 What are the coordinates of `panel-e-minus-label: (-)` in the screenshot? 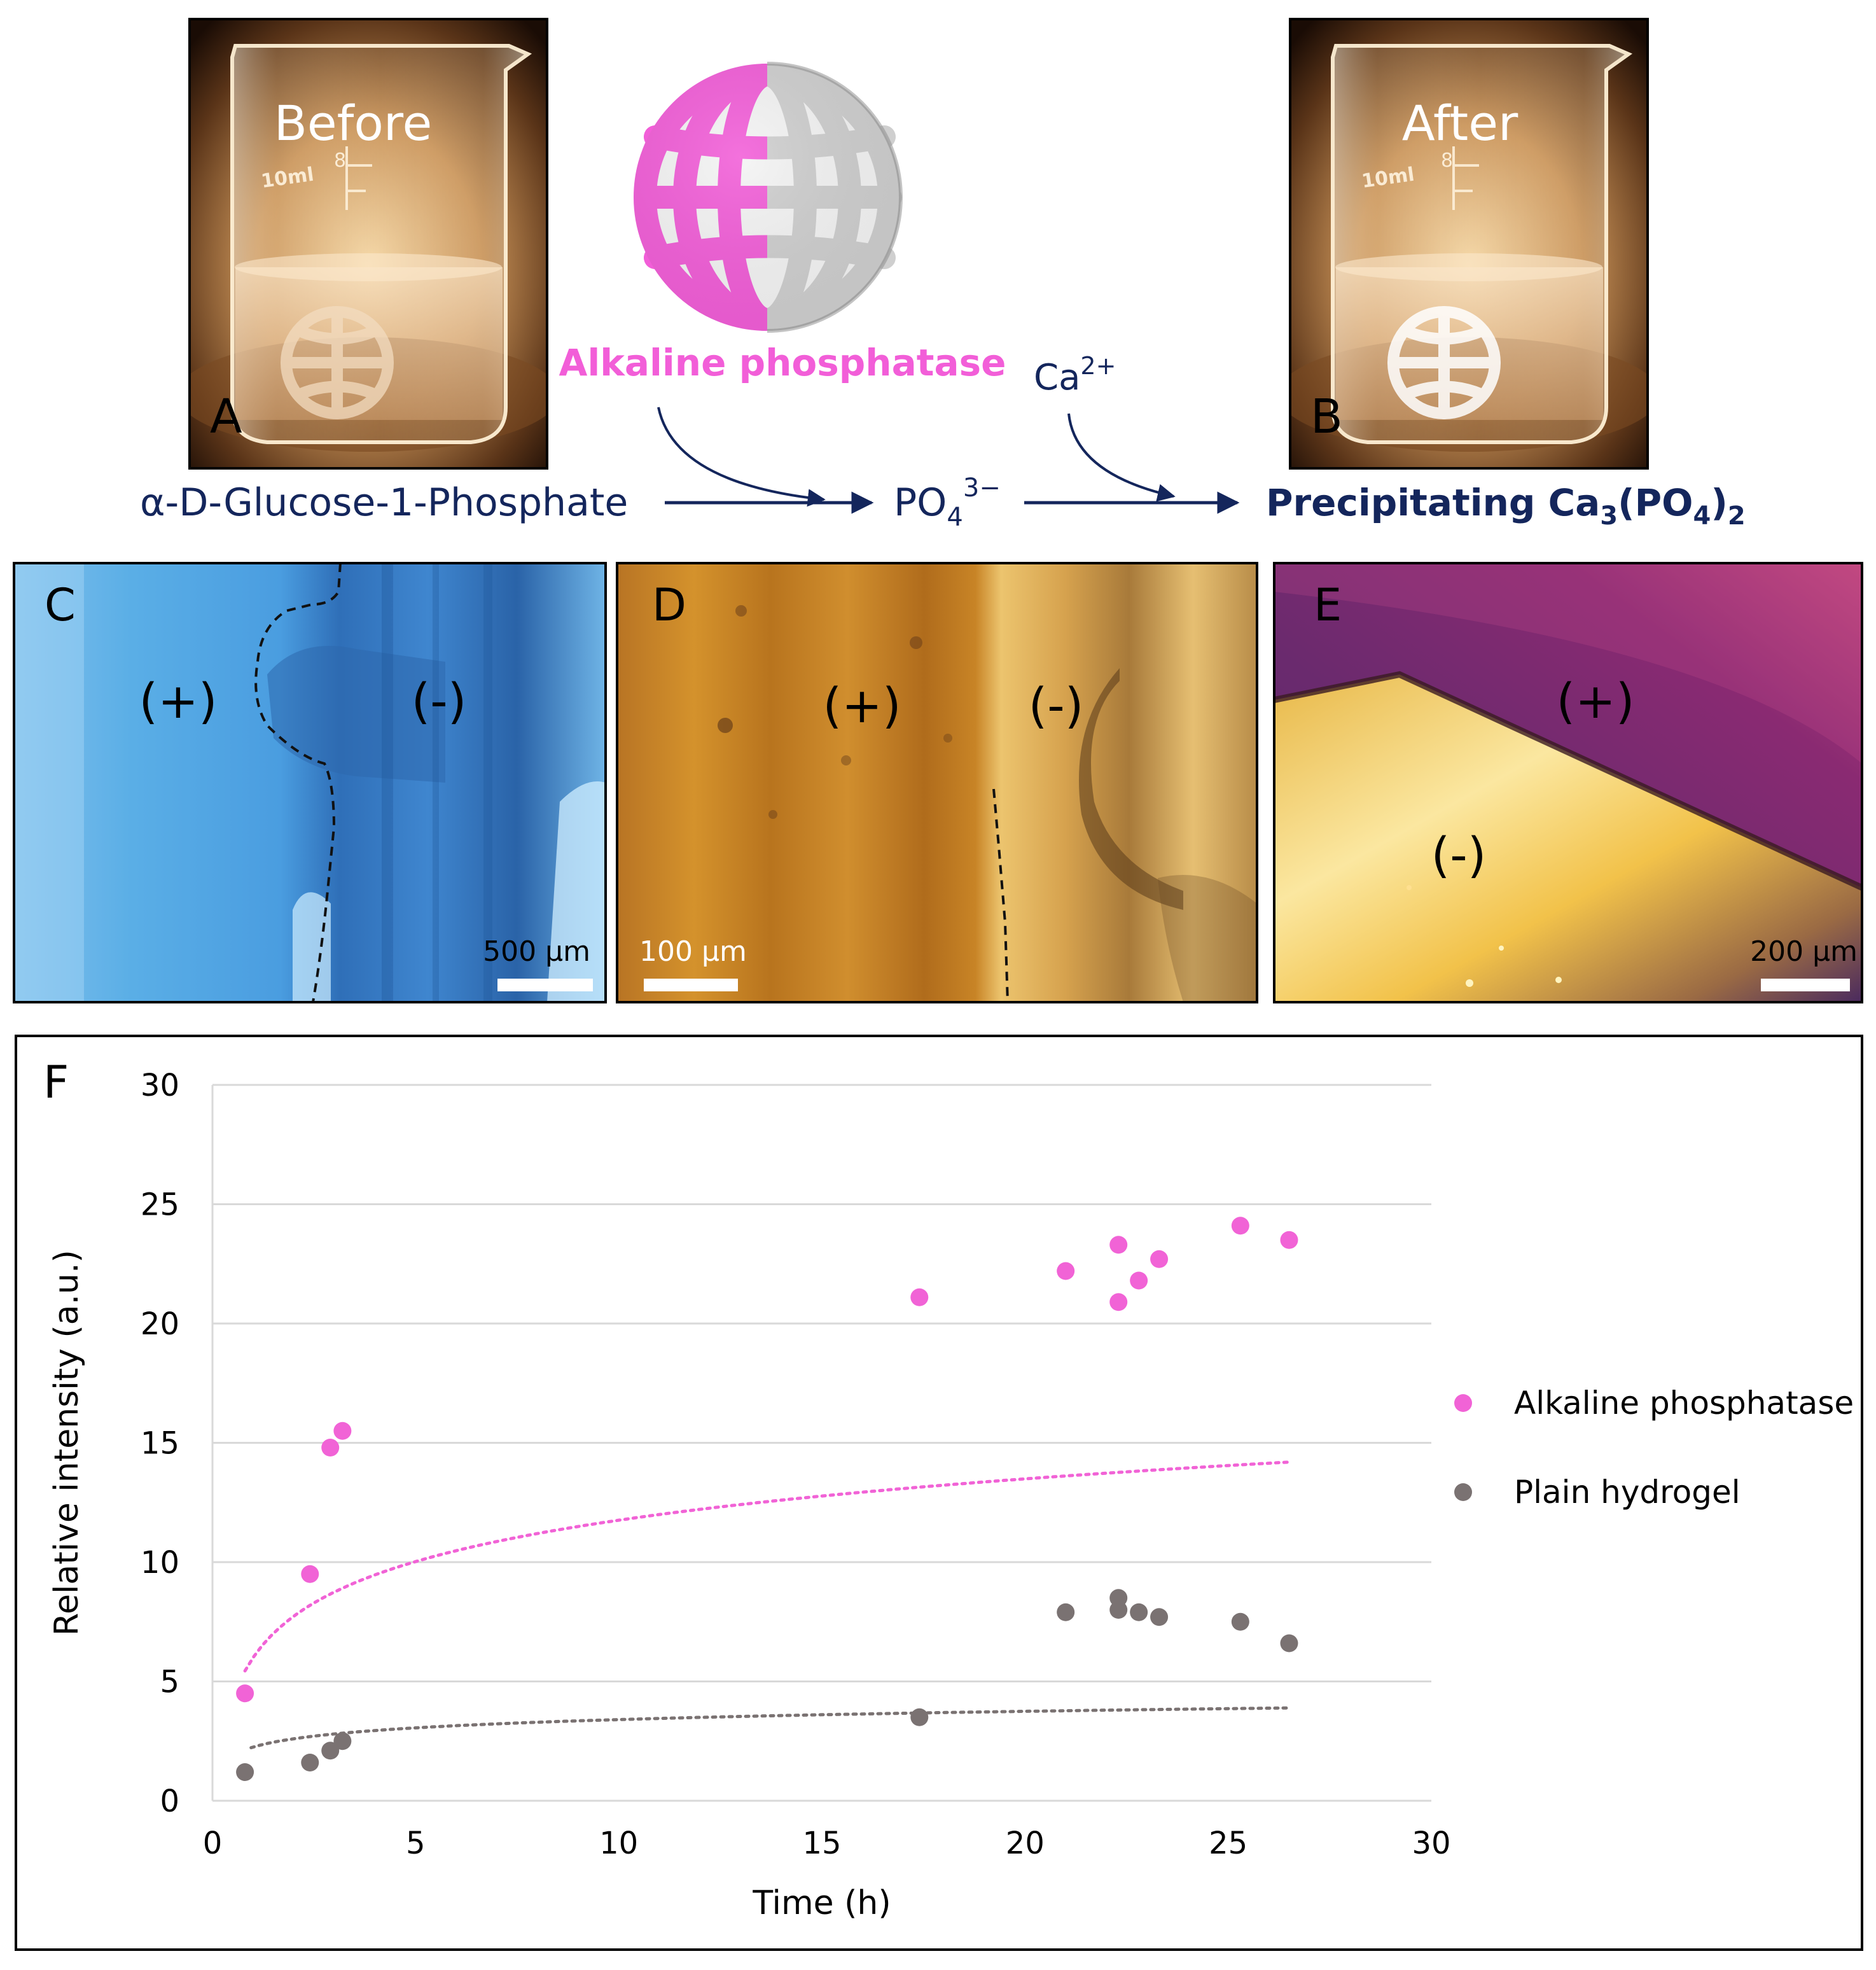 It's located at (1459, 855).